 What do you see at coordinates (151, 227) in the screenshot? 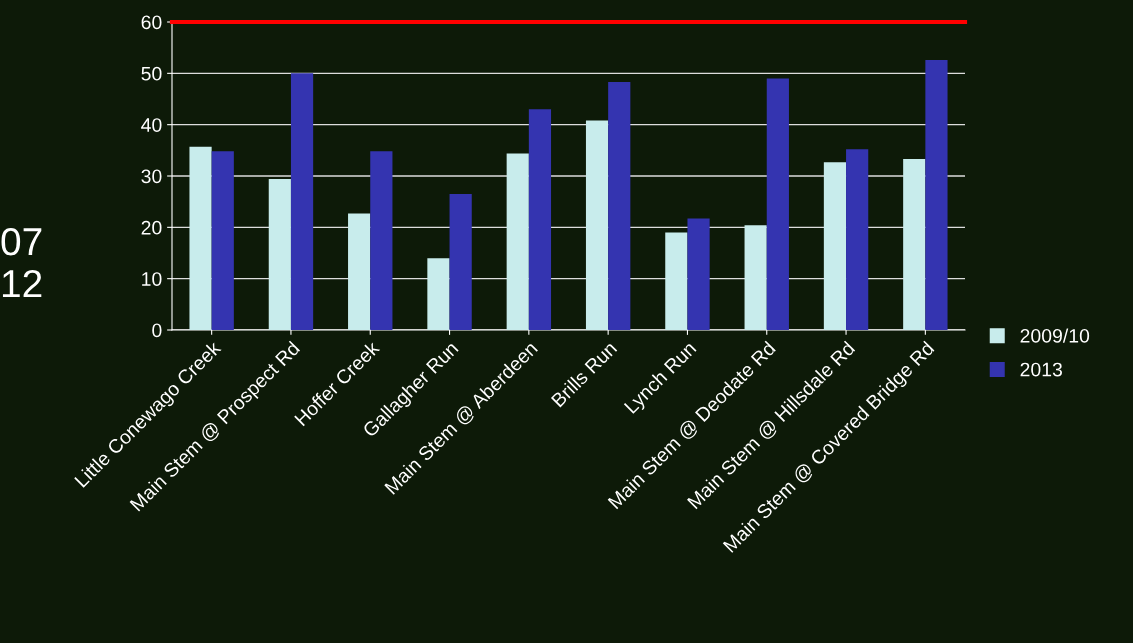
I see `y-tick-label: 20` at bounding box center [151, 227].